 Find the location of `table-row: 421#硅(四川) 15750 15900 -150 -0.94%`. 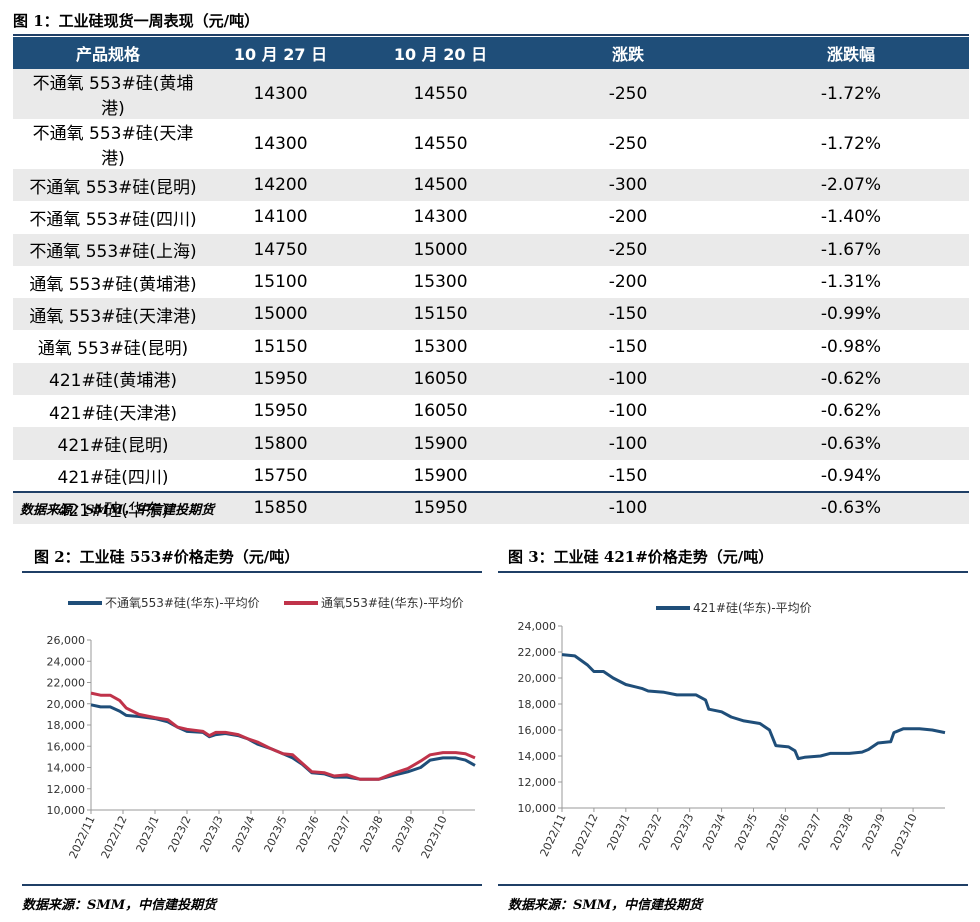

table-row: 421#硅(四川) 15750 15900 -150 -0.94% is located at coordinates (491, 475).